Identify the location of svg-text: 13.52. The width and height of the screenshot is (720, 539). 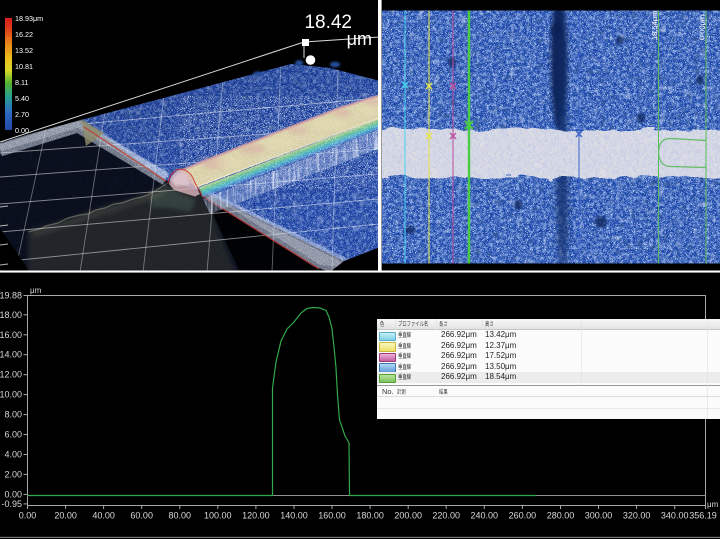
(24, 50).